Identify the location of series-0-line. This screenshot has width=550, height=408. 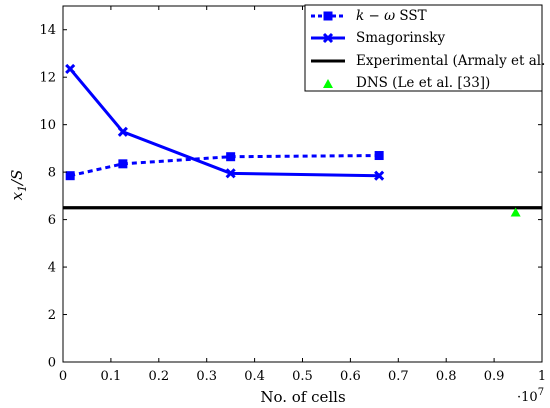
(224, 166).